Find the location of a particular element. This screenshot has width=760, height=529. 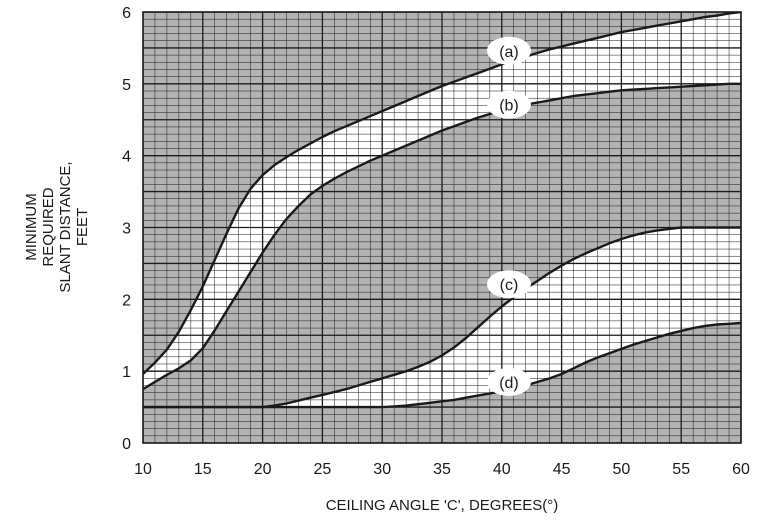

x-tick-label: 20 is located at coordinates (263, 469).